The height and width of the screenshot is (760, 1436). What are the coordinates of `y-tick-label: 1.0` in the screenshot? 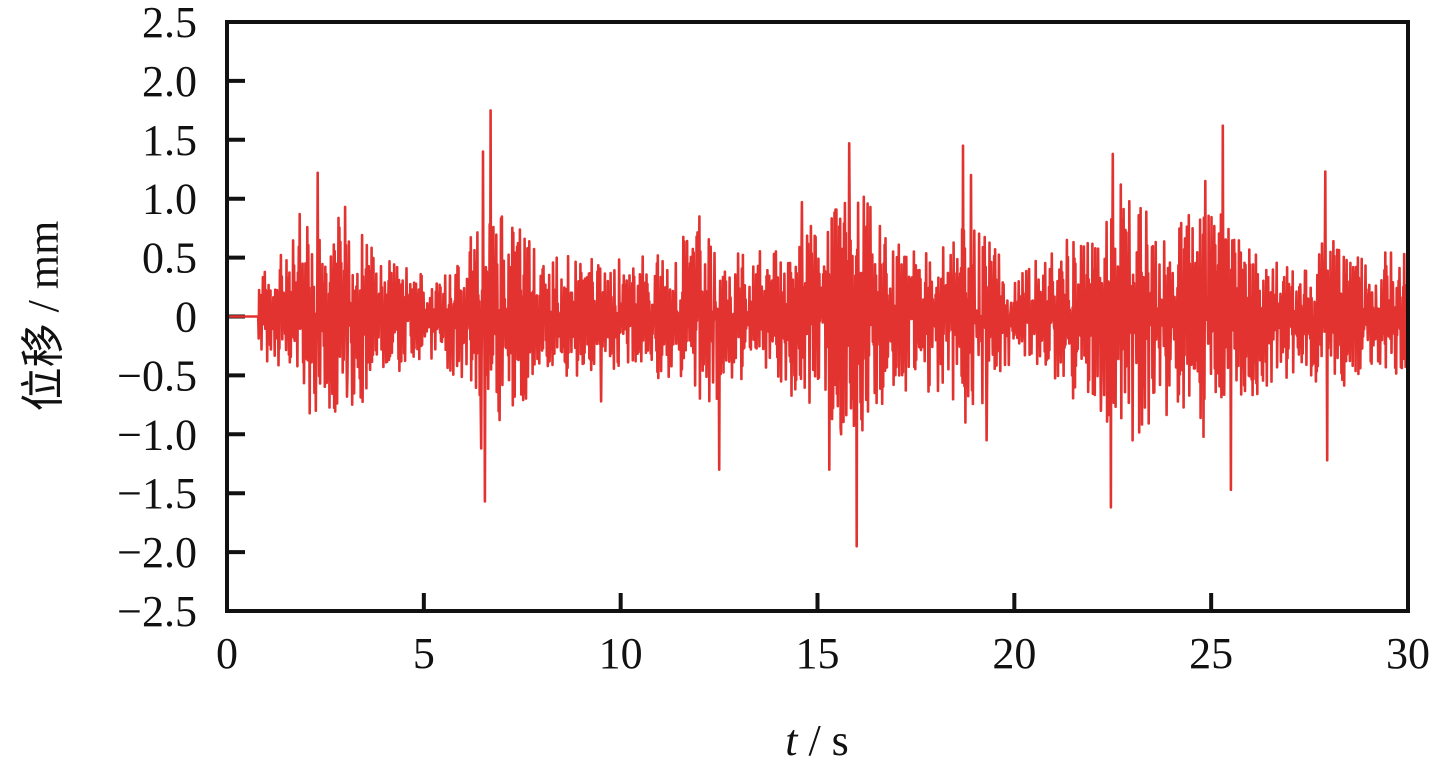 It's located at (169, 199).